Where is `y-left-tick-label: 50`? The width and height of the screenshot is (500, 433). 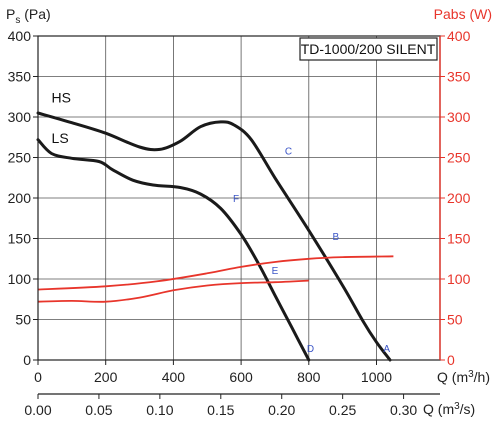 y-left-tick-label: 50 is located at coordinates (23, 320).